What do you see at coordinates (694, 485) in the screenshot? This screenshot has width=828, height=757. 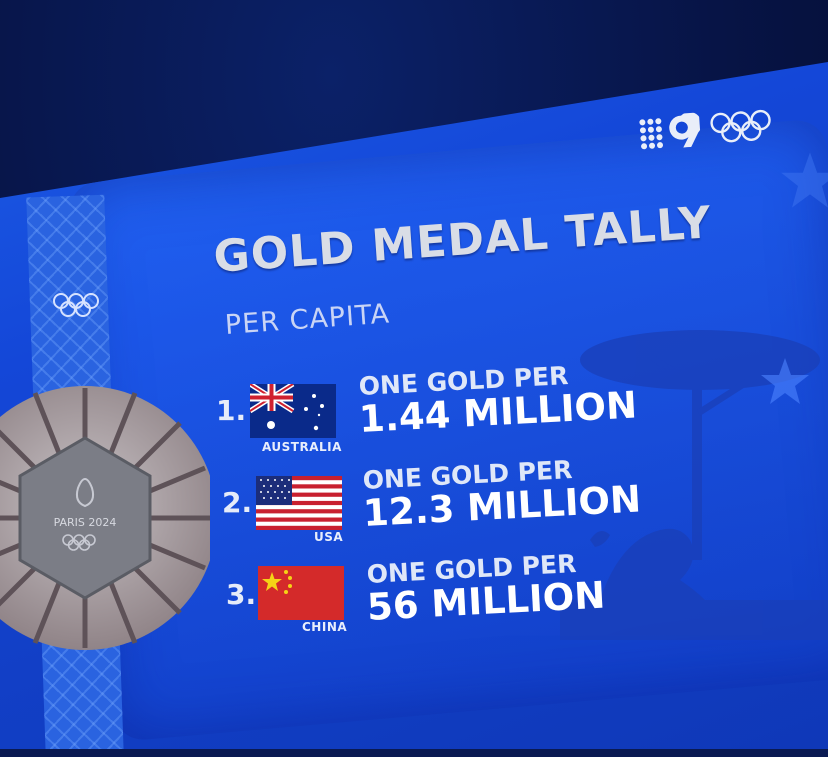 I see `outback-scenery-icon` at bounding box center [694, 485].